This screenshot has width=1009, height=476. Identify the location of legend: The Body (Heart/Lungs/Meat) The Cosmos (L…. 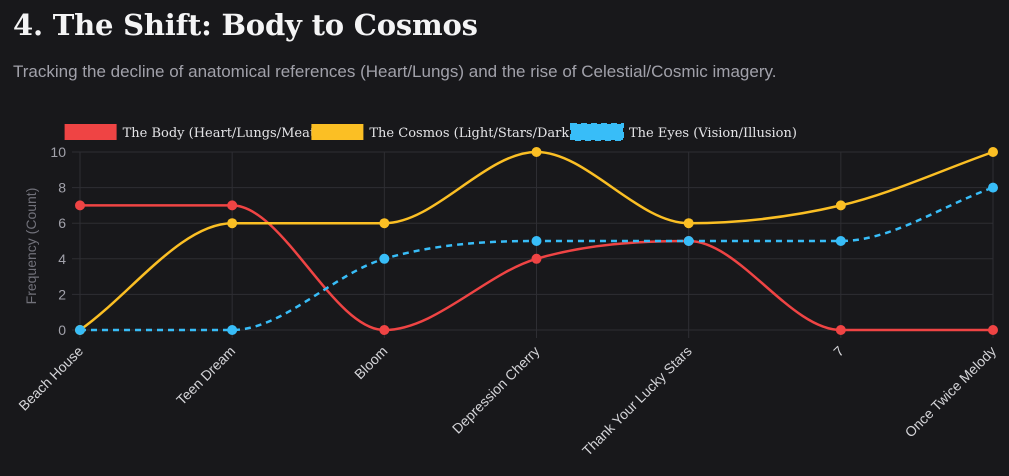
(430, 132).